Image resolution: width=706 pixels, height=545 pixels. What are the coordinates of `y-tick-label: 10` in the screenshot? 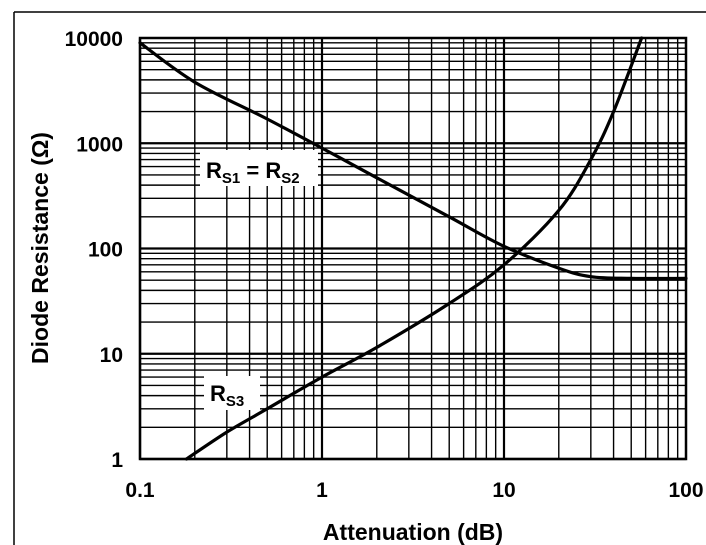 It's located at (111, 355).